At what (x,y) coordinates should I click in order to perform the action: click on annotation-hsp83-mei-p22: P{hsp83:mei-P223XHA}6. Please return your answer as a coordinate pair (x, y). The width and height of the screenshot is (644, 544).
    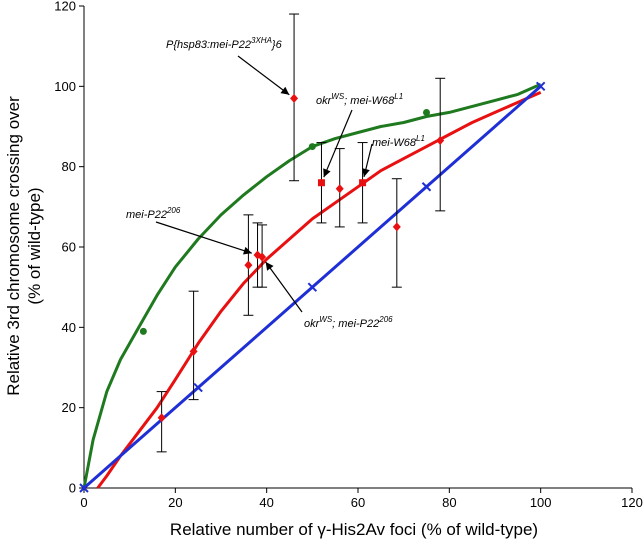
    Looking at the image, I should click on (224, 43).